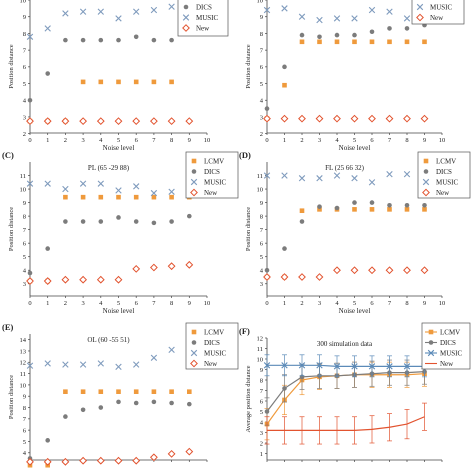  What do you see at coordinates (346, 273) in the screenshot?
I see `series-new` at bounding box center [346, 273].